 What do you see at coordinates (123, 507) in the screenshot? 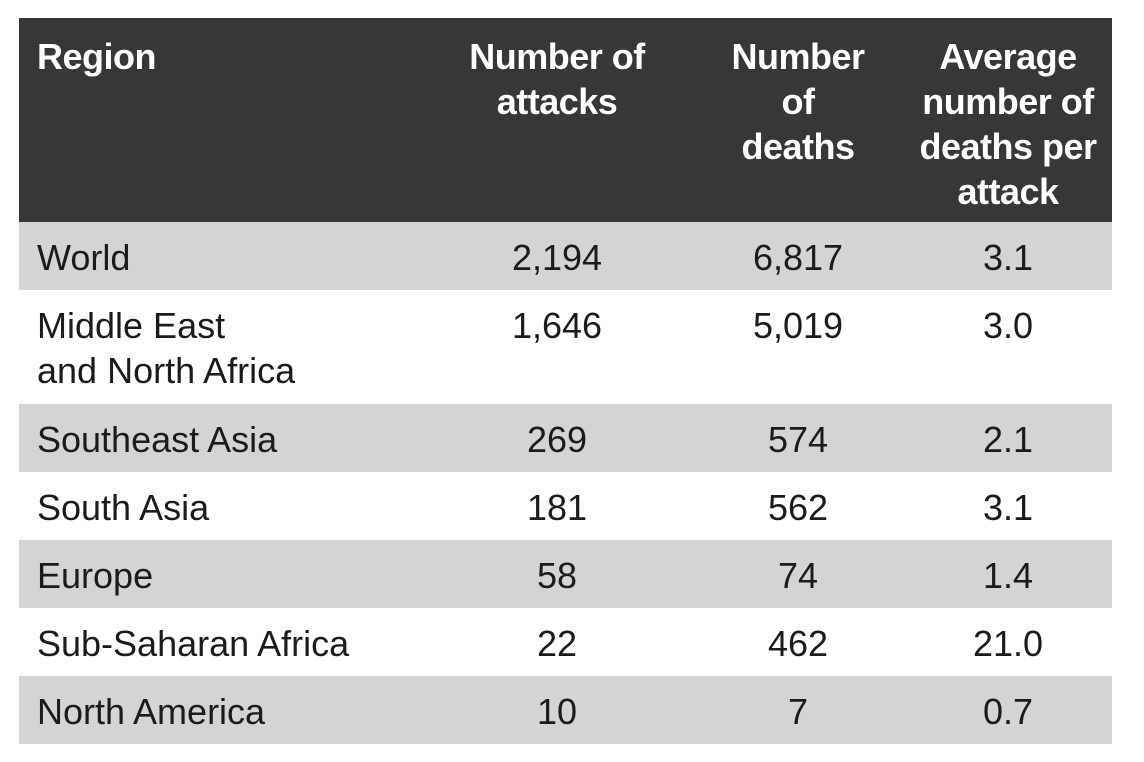
I see `cell-region: South Asia` at bounding box center [123, 507].